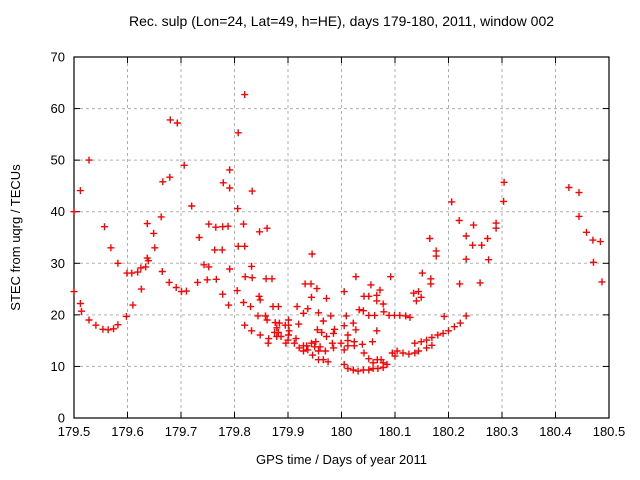 This screenshot has width=640, height=480. I want to click on svg-text: 10, so click(58, 366).